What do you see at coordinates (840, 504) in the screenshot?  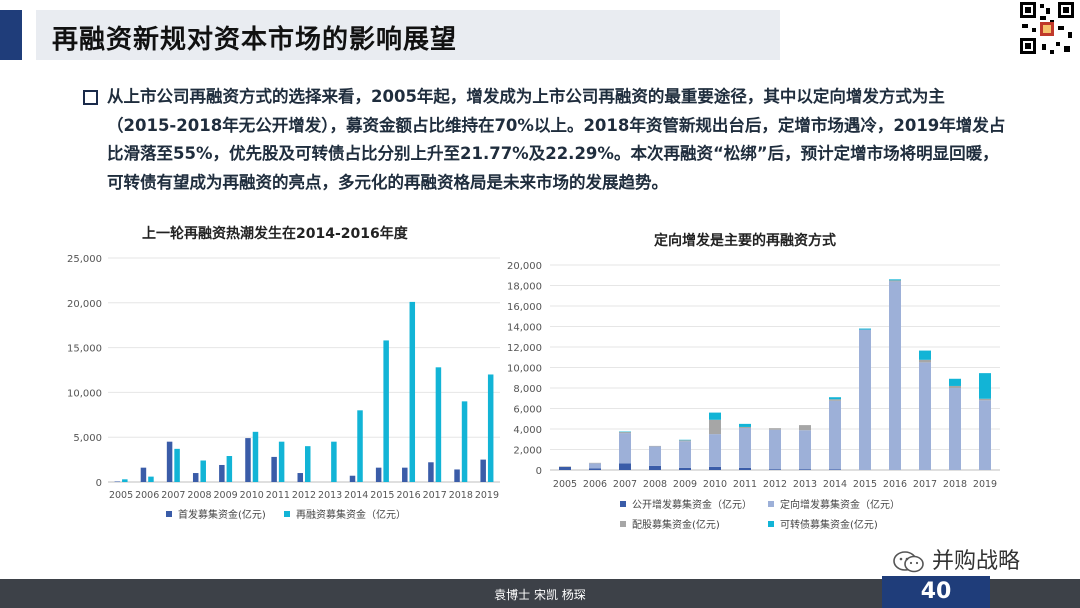 I see `legend-label: 定向增发募集资金（亿元）` at bounding box center [840, 504].